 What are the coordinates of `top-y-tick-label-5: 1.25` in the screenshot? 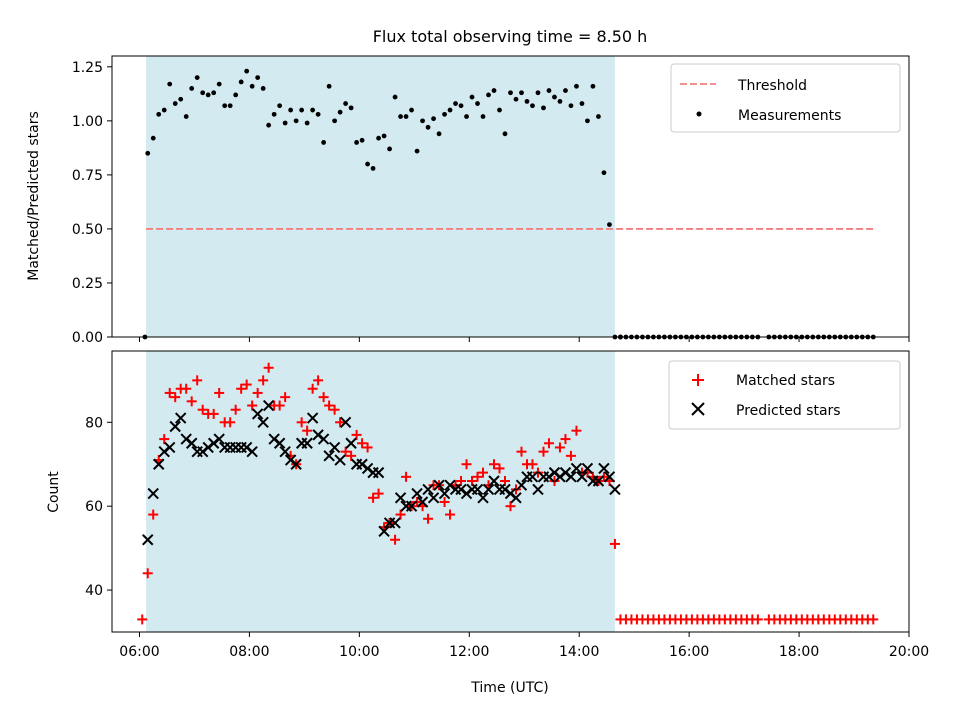 It's located at (87, 68).